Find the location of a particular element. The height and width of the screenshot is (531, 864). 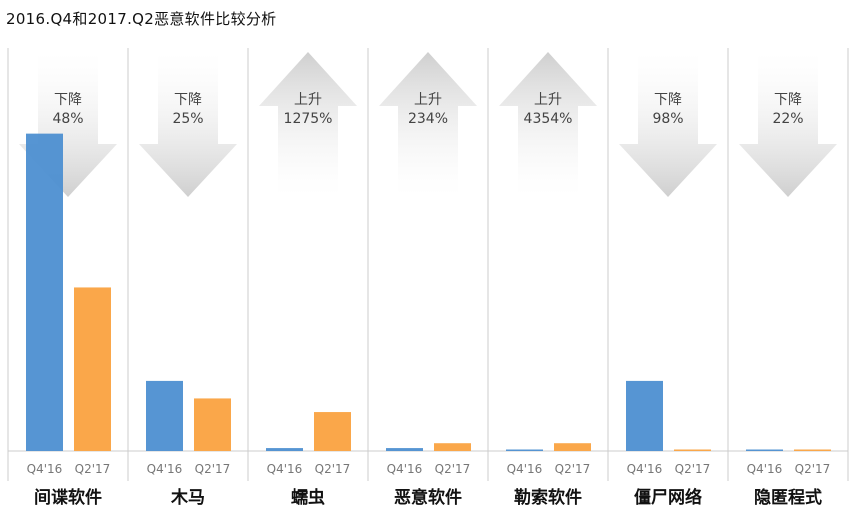

category-label: 恶意软件 is located at coordinates (428, 497).